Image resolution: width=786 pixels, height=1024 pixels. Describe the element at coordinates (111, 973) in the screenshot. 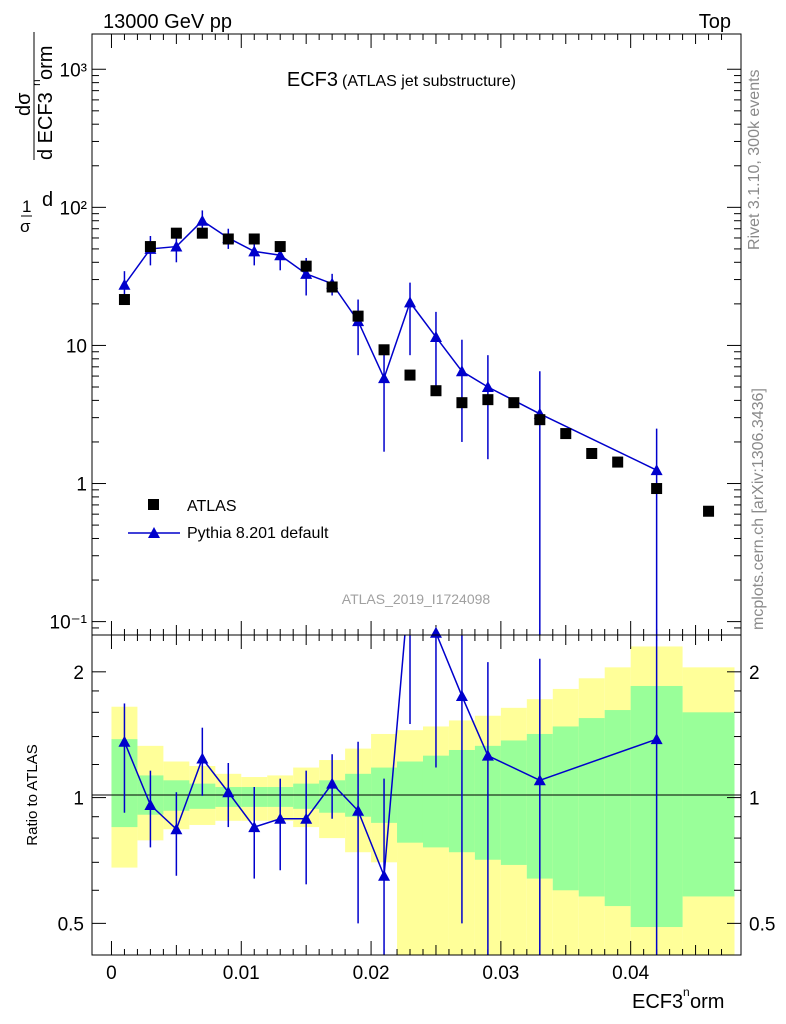

I see `x-tick-label: 0` at that location.